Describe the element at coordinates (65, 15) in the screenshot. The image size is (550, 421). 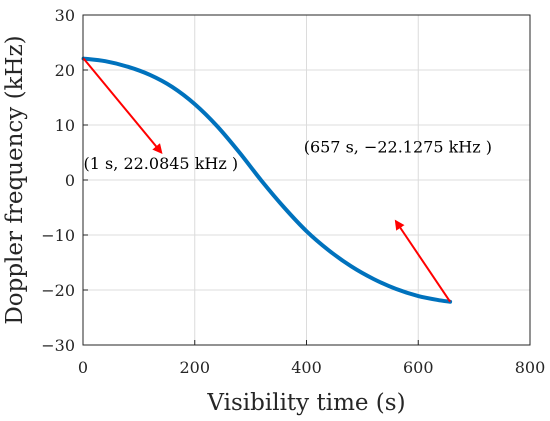
I see `y-tick-label: 30` at that location.